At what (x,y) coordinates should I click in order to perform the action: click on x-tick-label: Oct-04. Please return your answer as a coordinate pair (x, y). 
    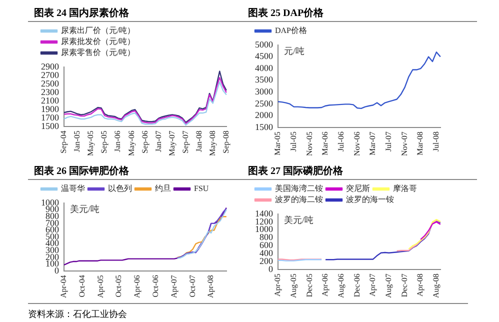
    Looking at the image, I should click on (81, 286).